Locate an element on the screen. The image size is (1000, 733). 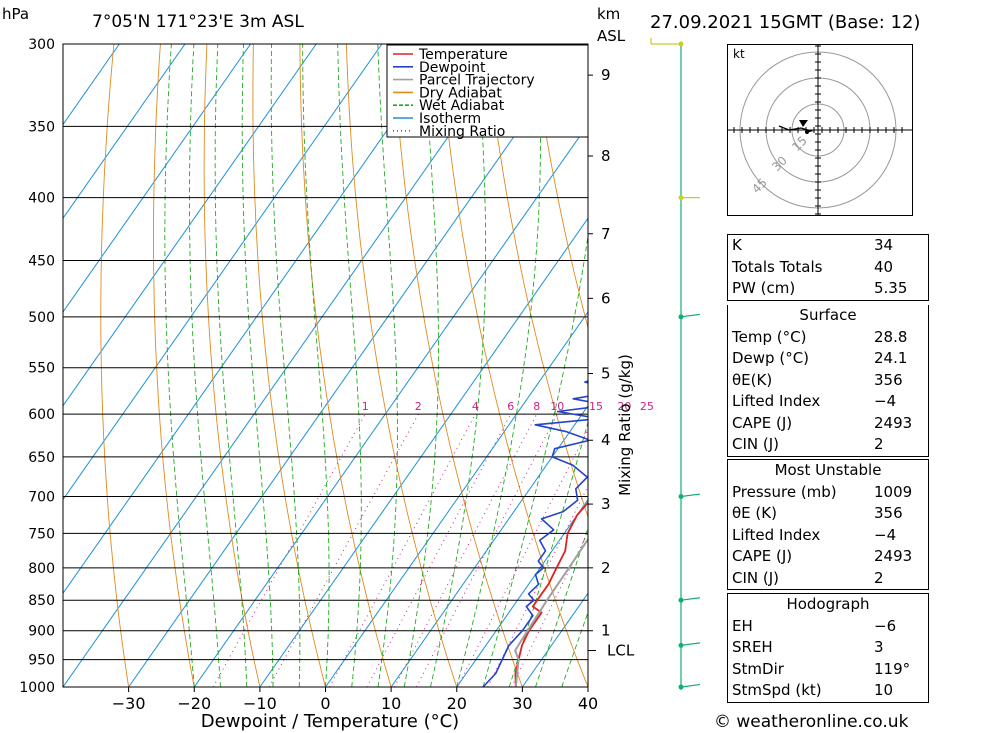
legend-label: Parcel Trajectory is located at coordinates (477, 81).